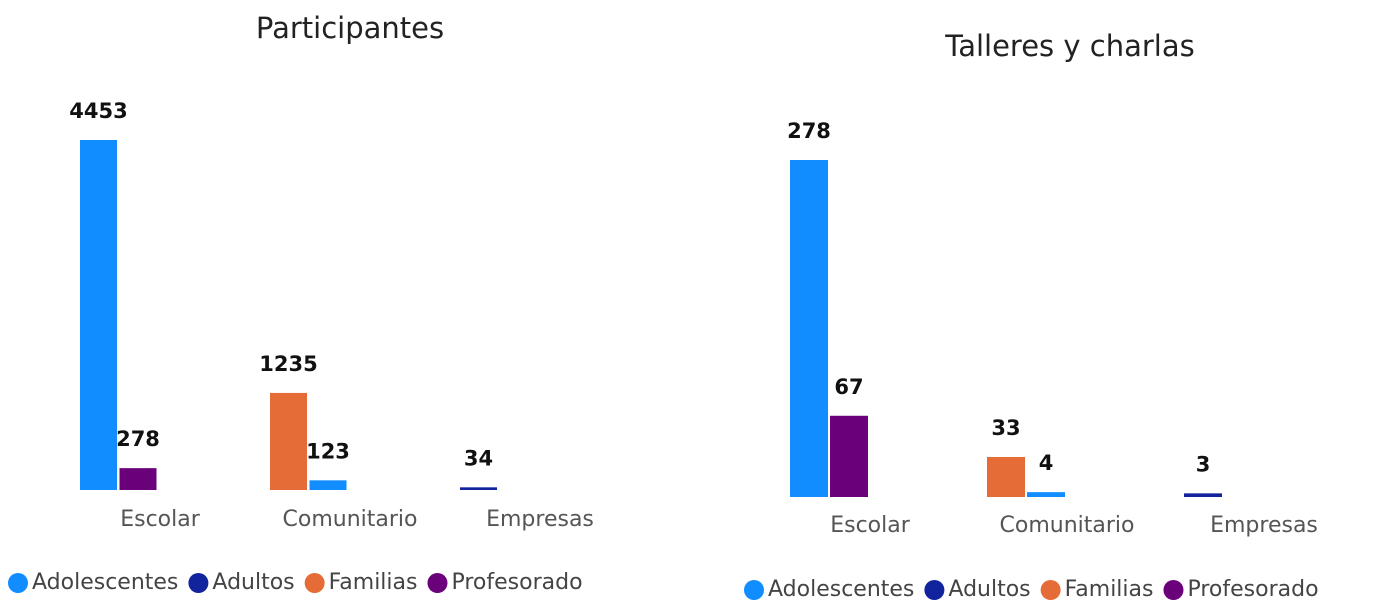 The height and width of the screenshot is (602, 1400). What do you see at coordinates (288, 364) in the screenshot?
I see `data-label: 1235` at bounding box center [288, 364].